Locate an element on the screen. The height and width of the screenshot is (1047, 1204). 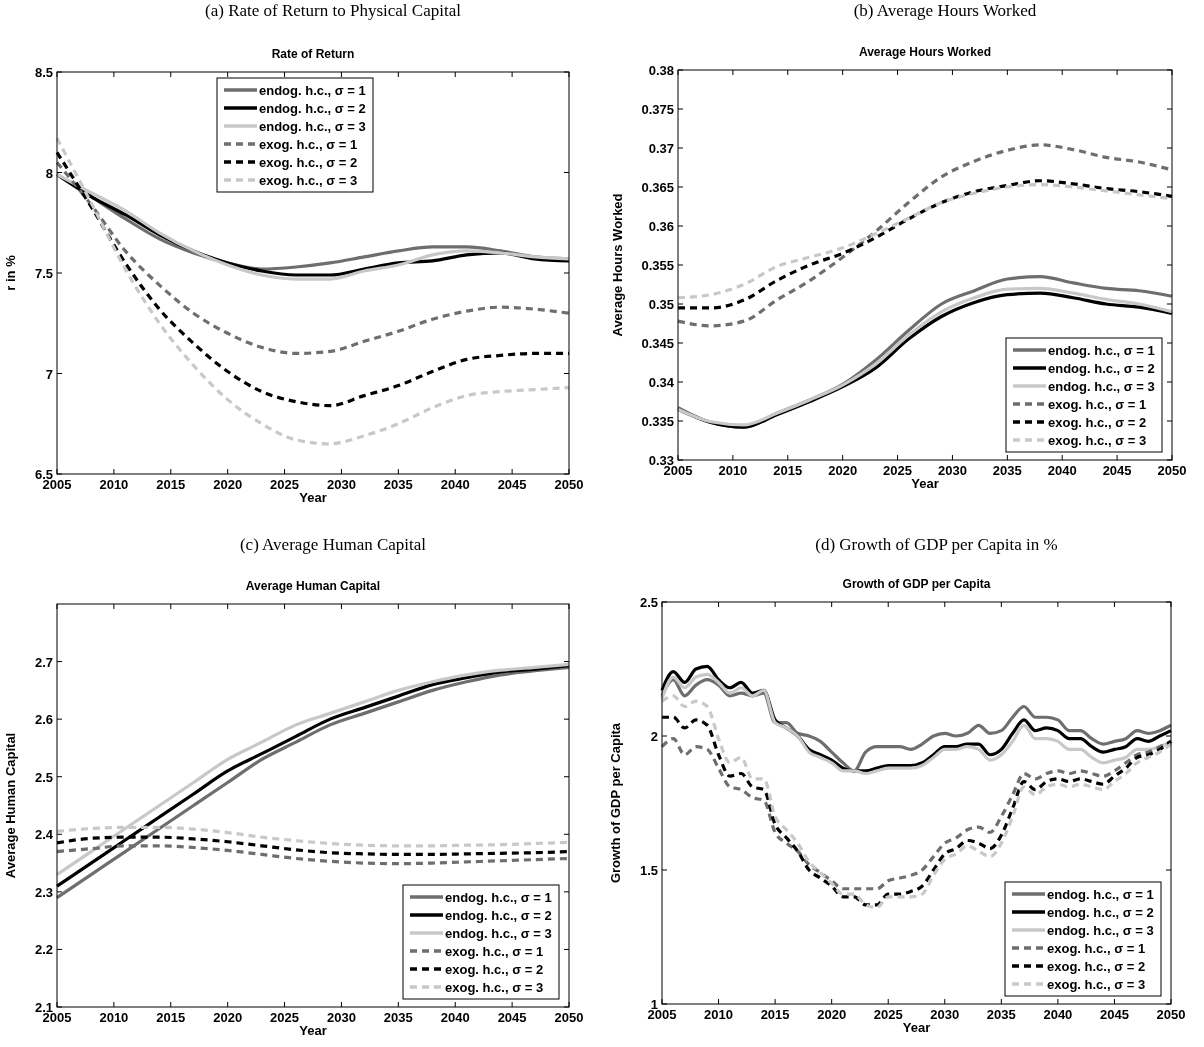
y-tick-label: 8 is located at coordinates (49, 173).